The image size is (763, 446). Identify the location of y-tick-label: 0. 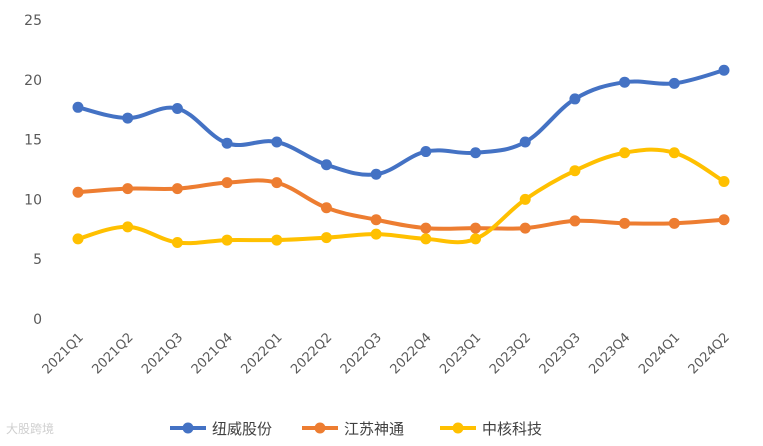
(37, 320).